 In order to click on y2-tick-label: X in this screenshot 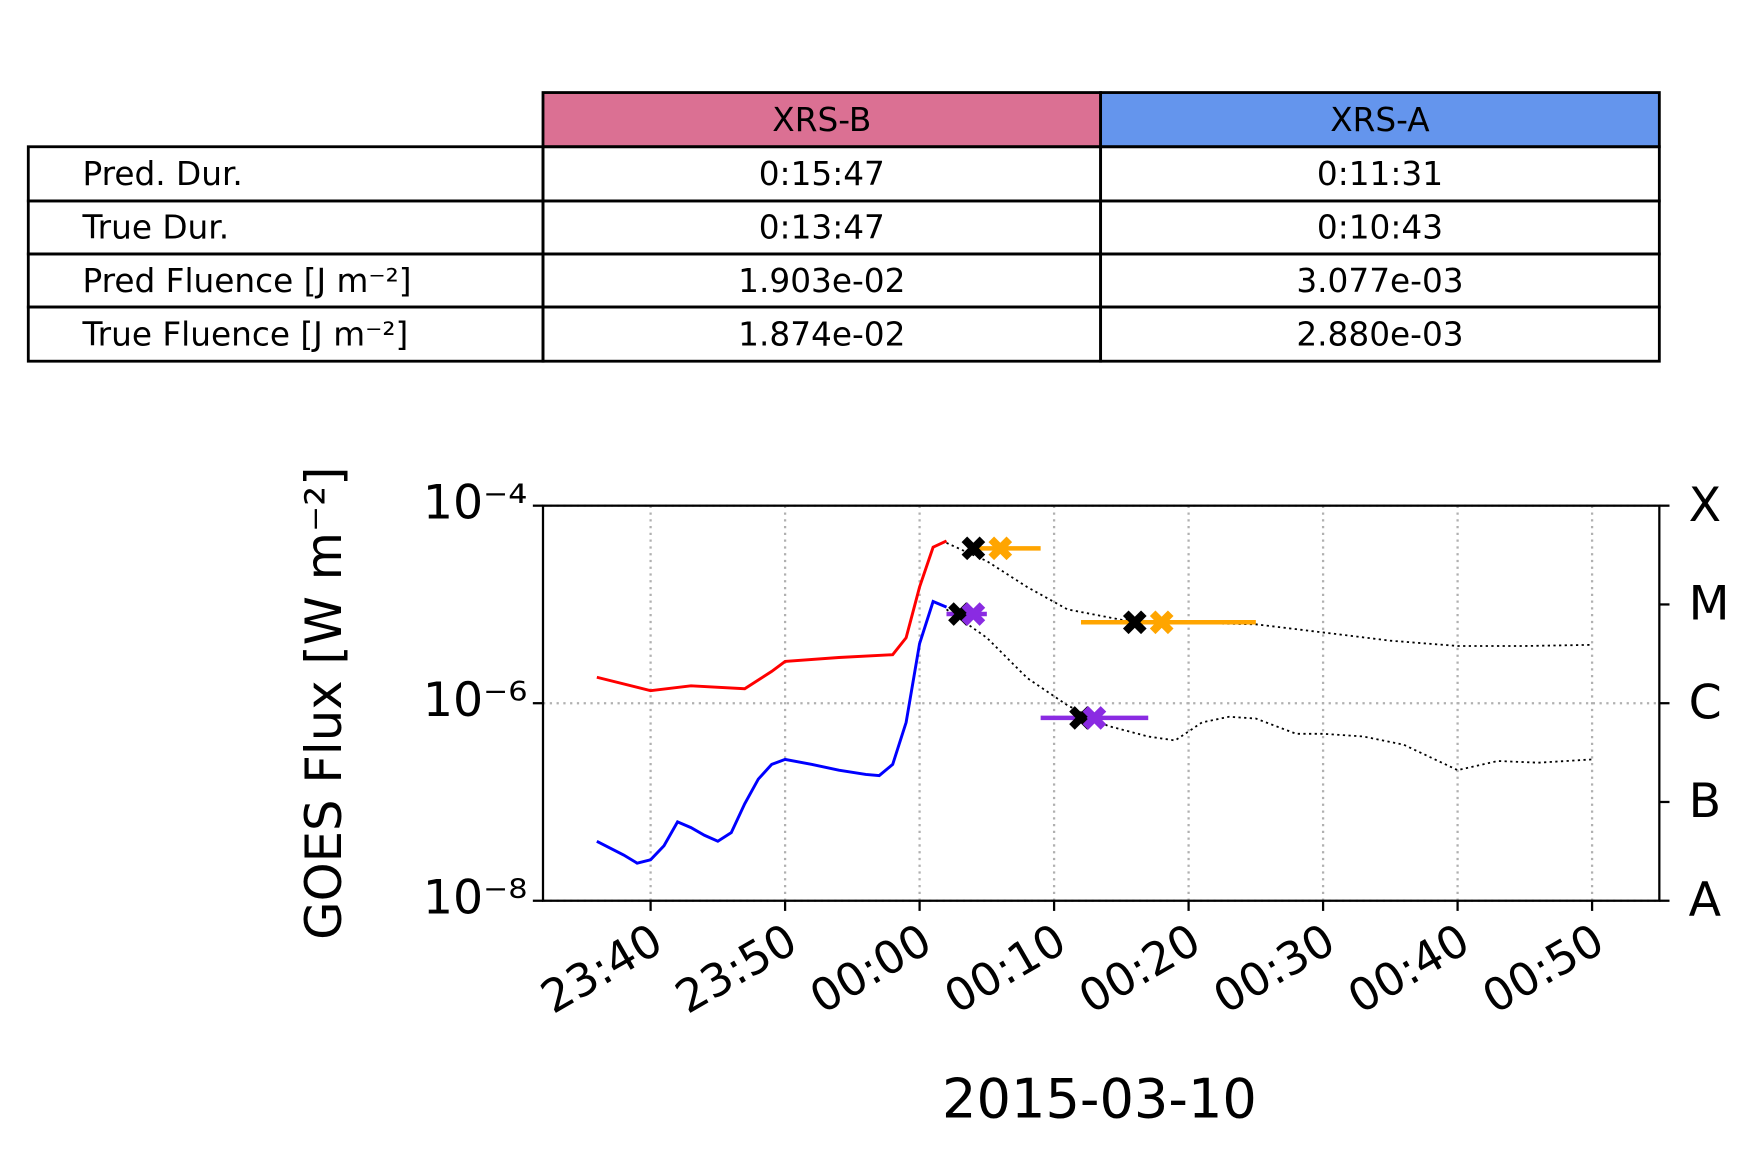, I will do `click(1705, 505)`.